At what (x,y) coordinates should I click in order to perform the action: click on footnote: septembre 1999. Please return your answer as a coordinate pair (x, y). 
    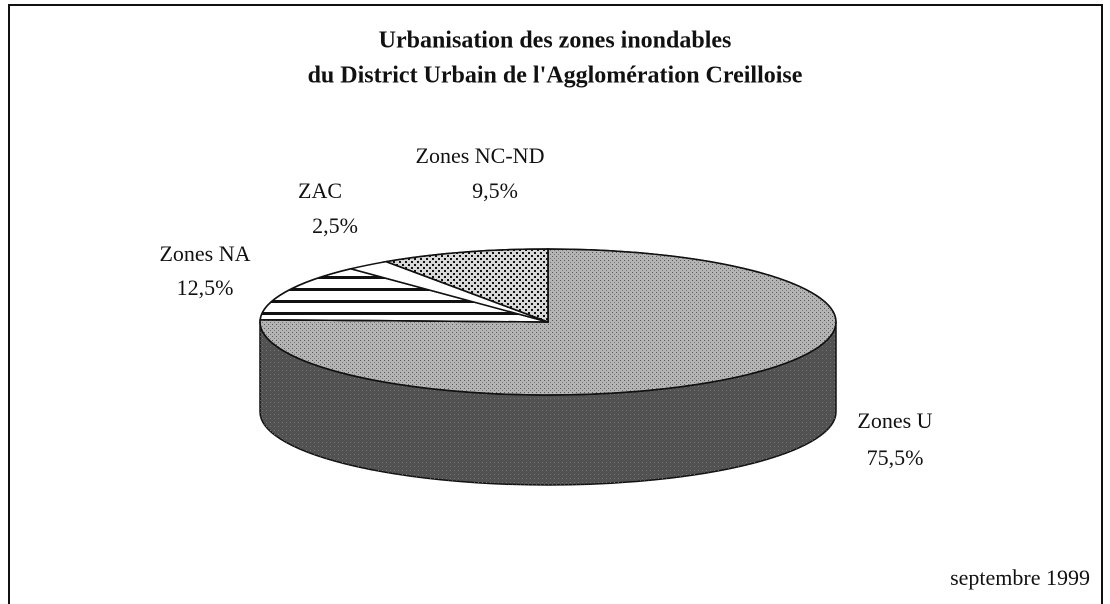
    Looking at the image, I should click on (1020, 577).